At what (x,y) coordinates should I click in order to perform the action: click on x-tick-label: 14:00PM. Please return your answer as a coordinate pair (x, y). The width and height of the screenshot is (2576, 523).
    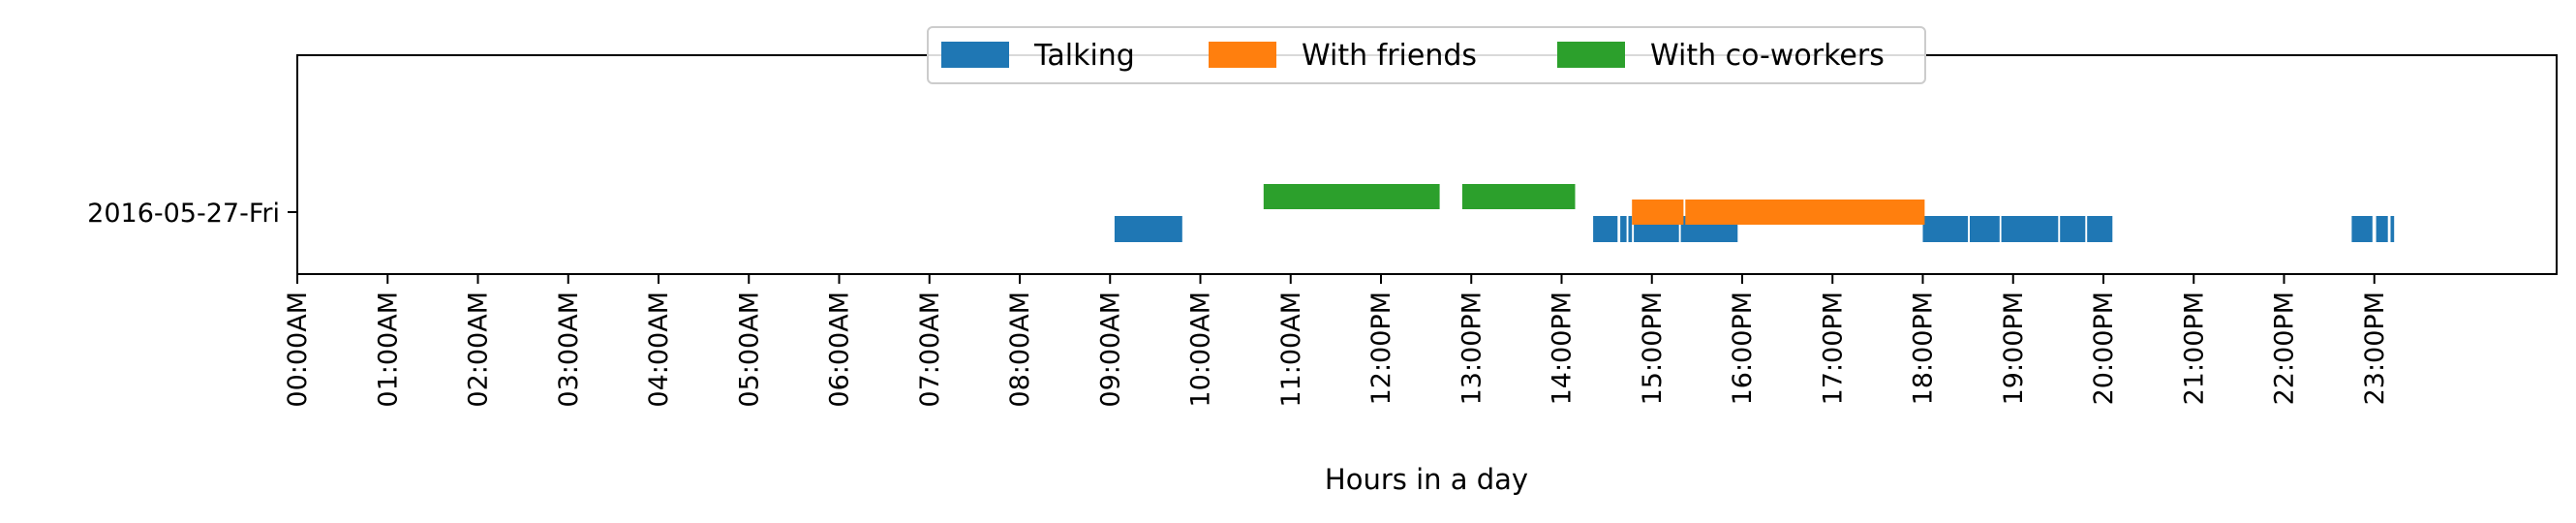
    Looking at the image, I should click on (1563, 348).